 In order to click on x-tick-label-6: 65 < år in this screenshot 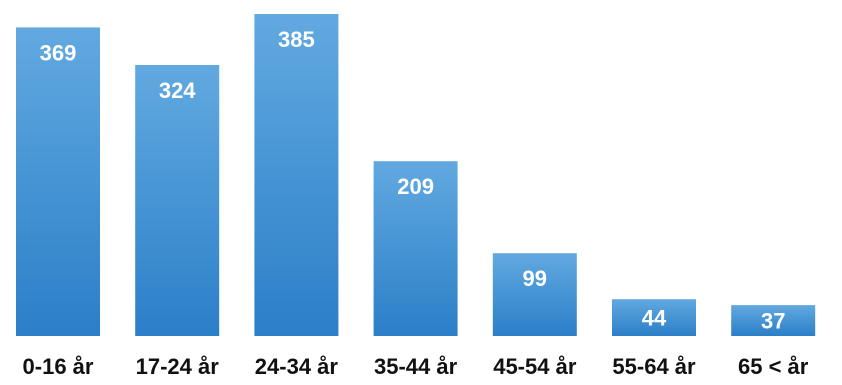, I will do `click(773, 366)`.